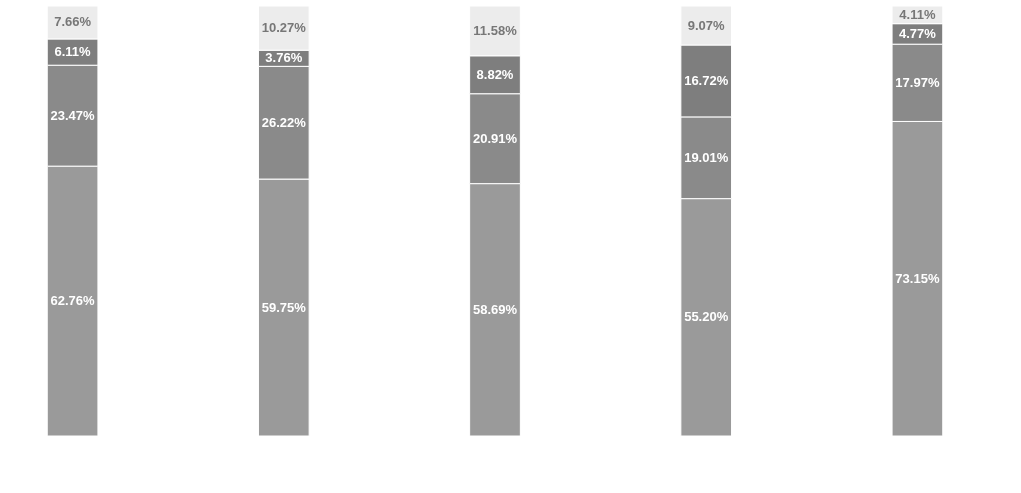 This screenshot has width=1021, height=493. I want to click on data-label: 16.72%, so click(706, 80).